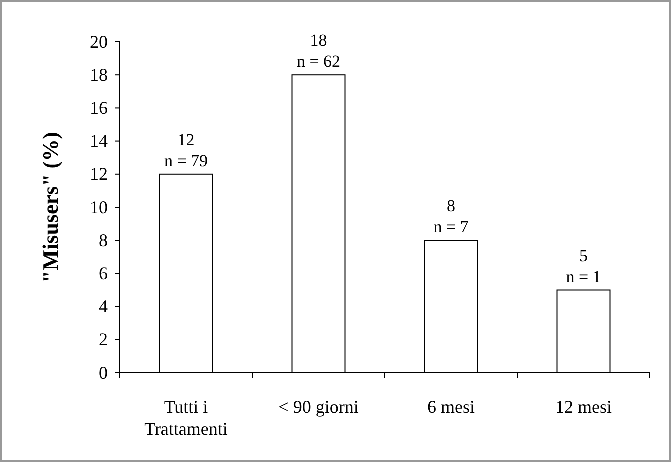  Describe the element at coordinates (99, 42) in the screenshot. I see `y-tick-label: 20` at that location.